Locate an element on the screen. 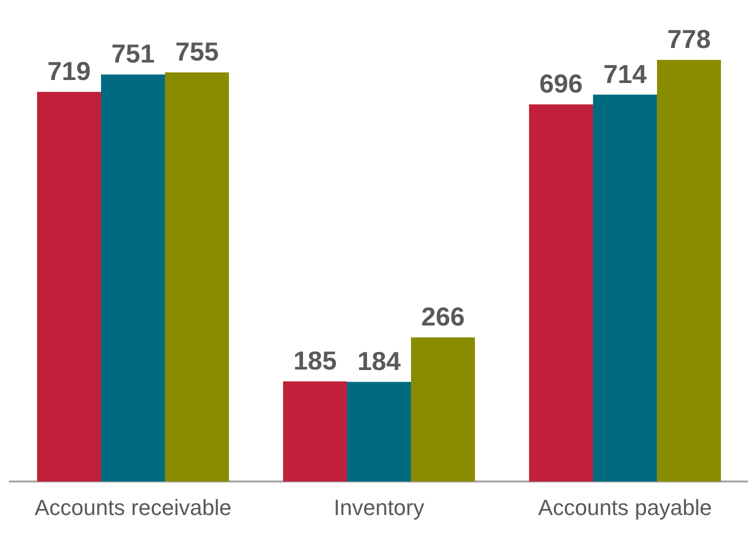 The height and width of the screenshot is (540, 748). data-label: 755 is located at coordinates (197, 51).